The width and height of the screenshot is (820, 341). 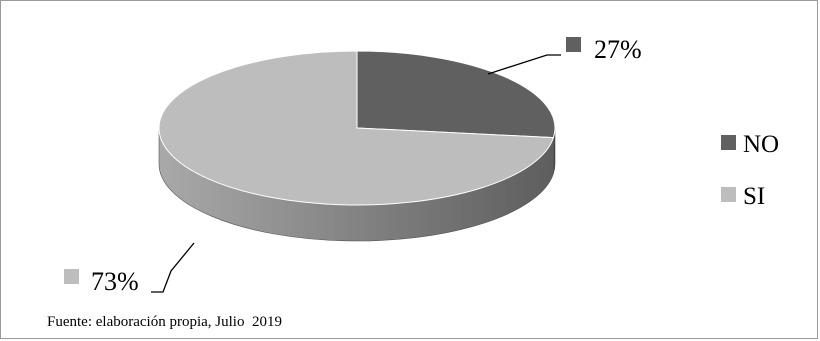 What do you see at coordinates (524, 64) in the screenshot?
I see `leader-line-no` at bounding box center [524, 64].